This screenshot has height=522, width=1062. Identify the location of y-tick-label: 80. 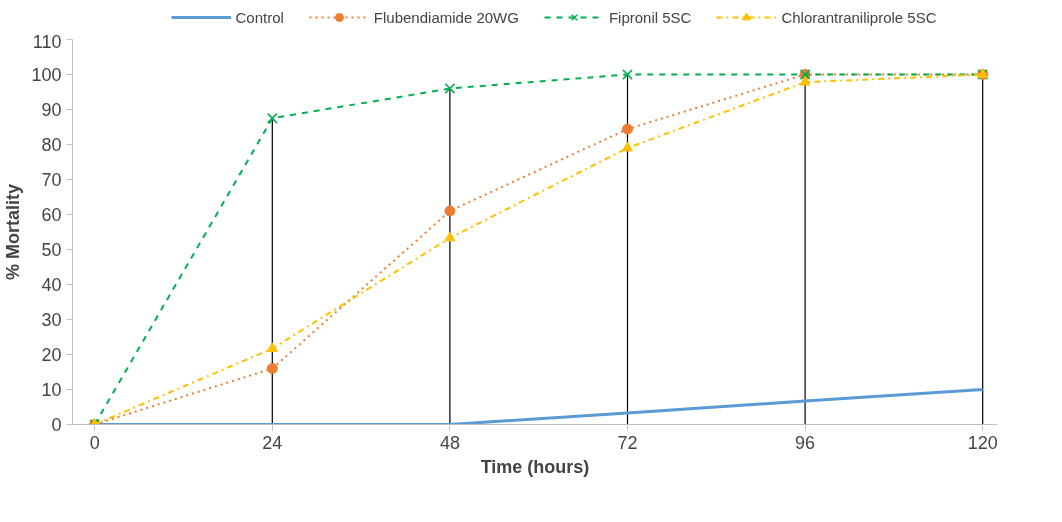
(51, 145).